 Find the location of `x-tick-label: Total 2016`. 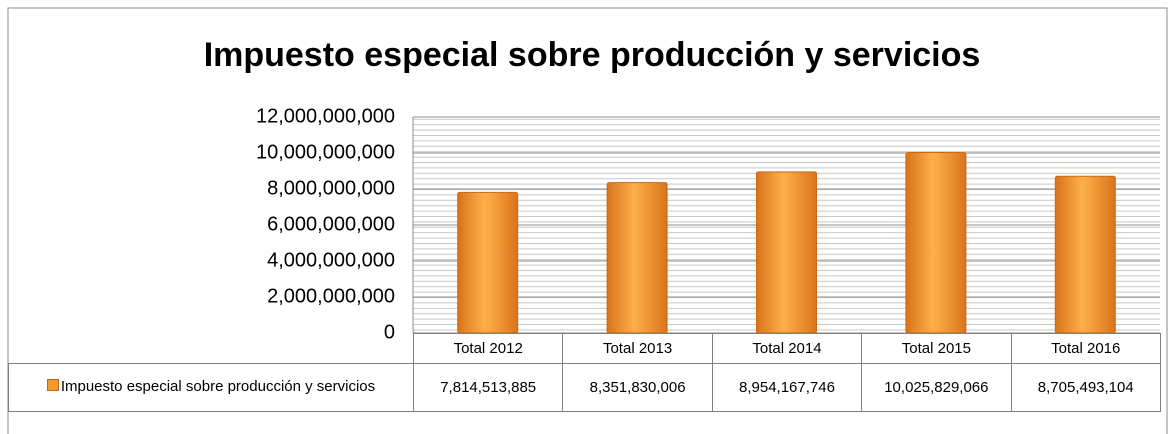

x-tick-label: Total 2016 is located at coordinates (1085, 348).